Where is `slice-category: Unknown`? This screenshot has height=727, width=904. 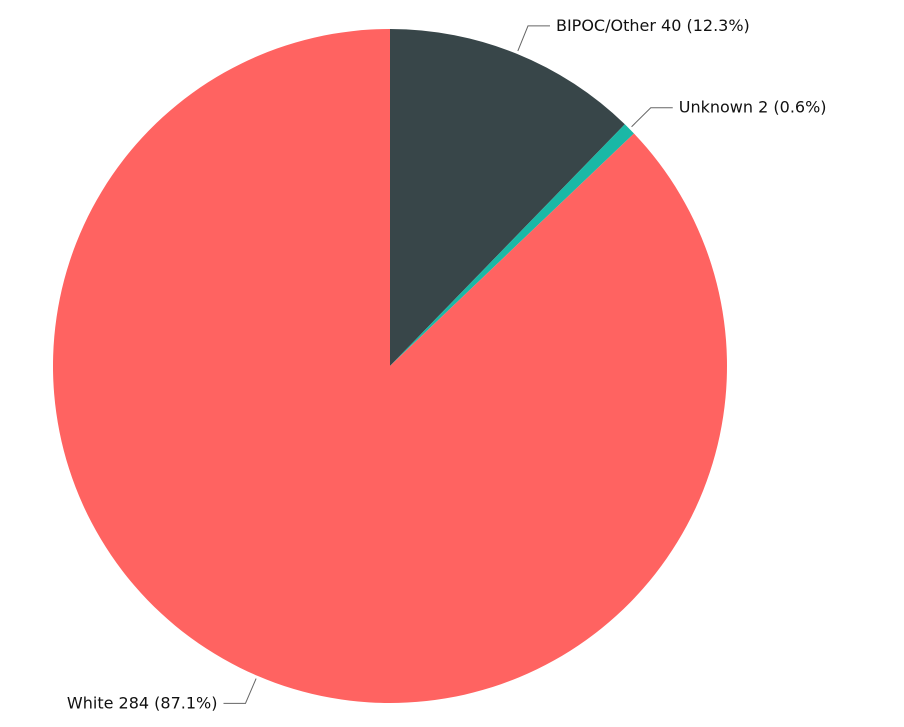 slice-category: Unknown is located at coordinates (716, 106).